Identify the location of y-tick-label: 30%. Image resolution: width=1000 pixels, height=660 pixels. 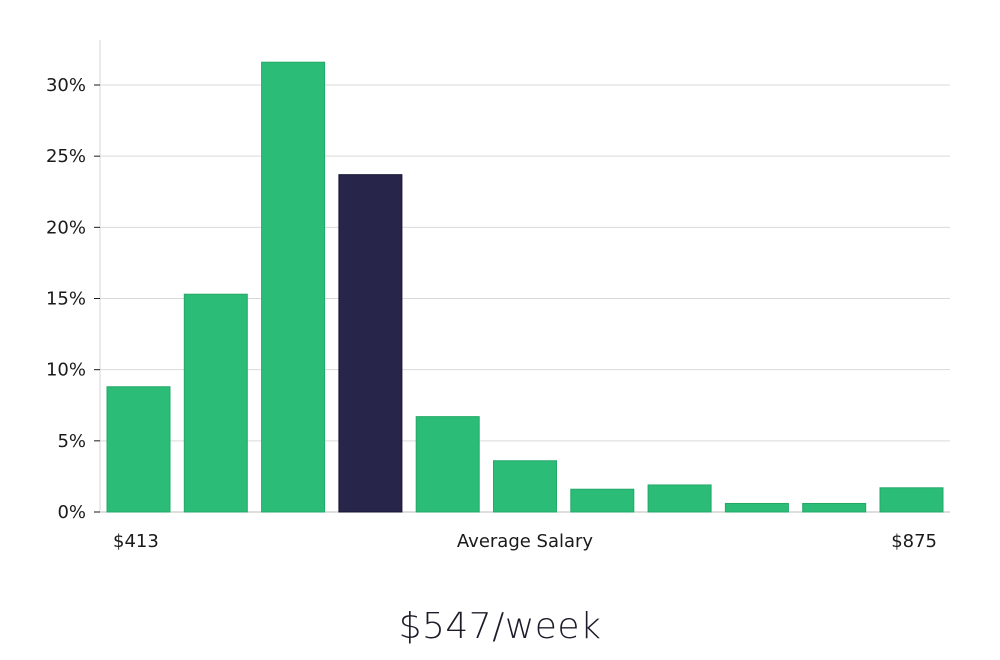
(66, 85).